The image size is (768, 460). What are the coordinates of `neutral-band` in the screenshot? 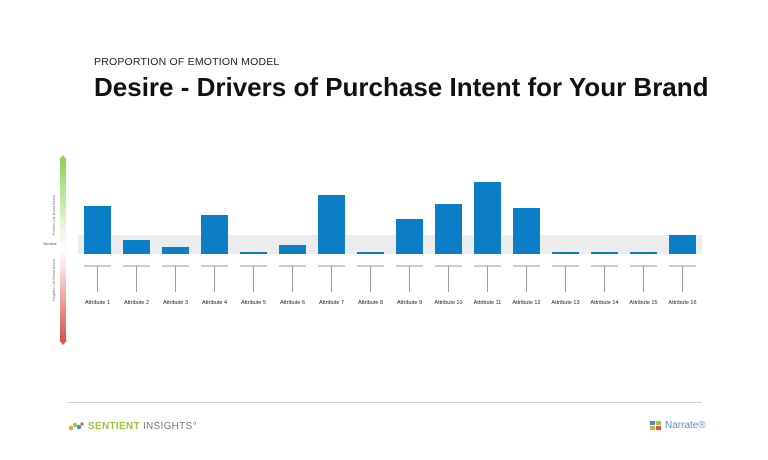 It's located at (390, 244).